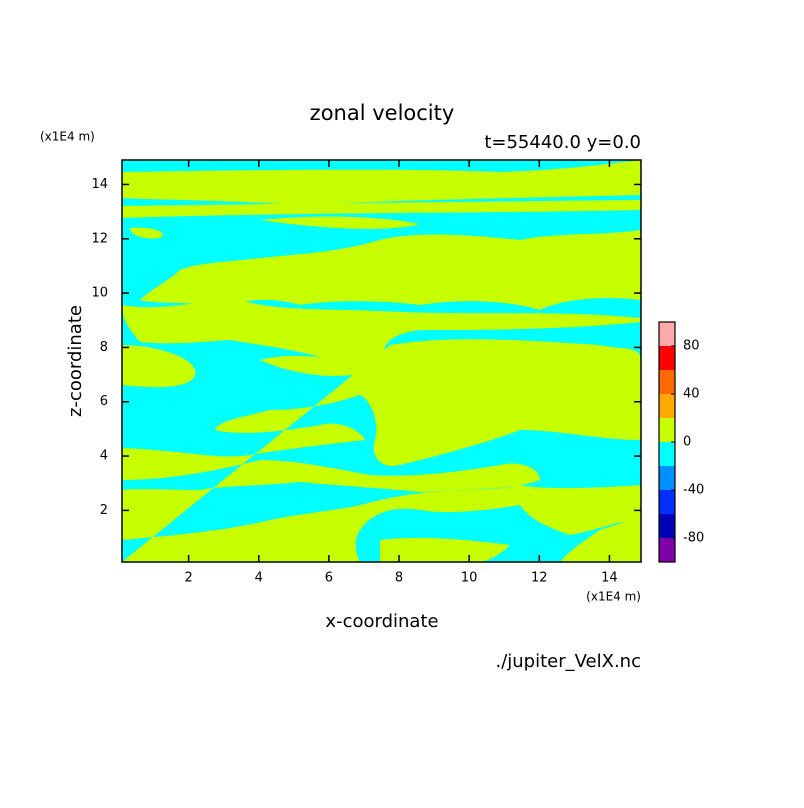 This screenshot has width=804, height=808. Describe the element at coordinates (568, 661) in the screenshot. I see `source-label: ./jupiter_VelX.nc` at that location.